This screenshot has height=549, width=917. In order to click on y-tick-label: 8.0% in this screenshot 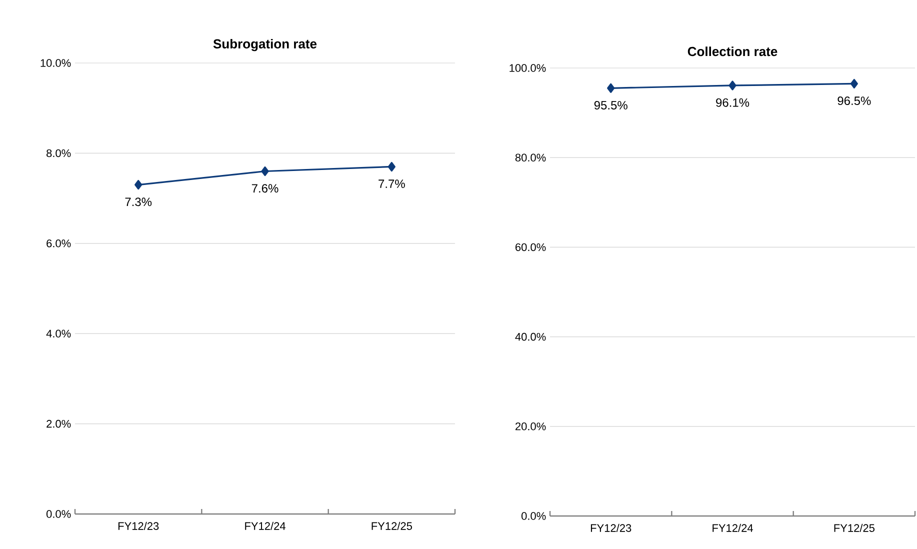, I will do `click(58, 153)`.